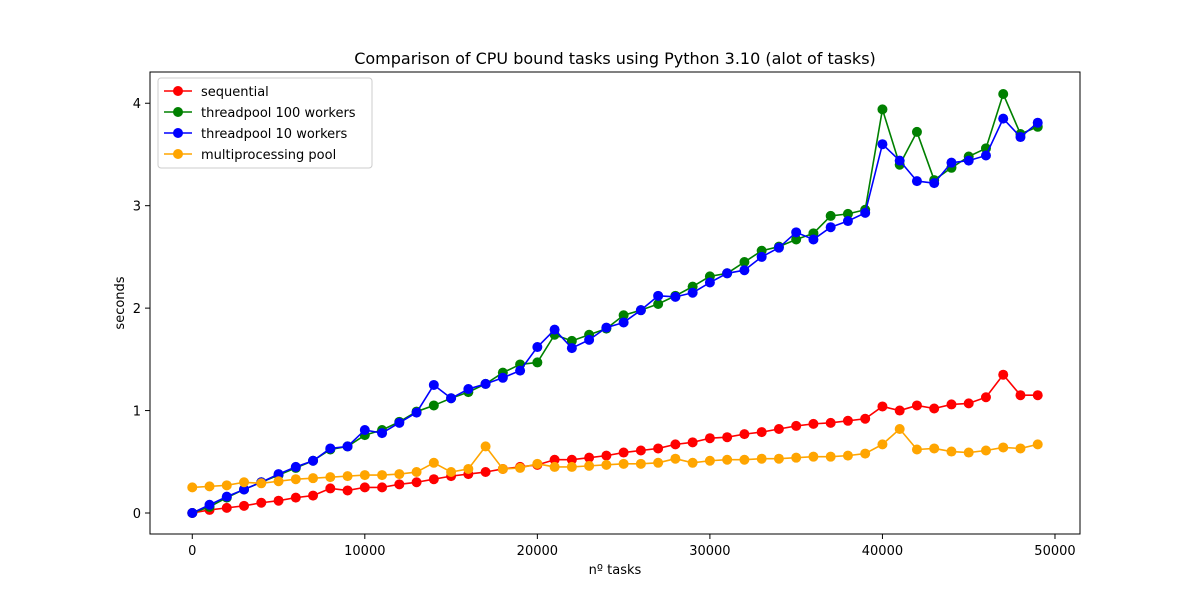 The width and height of the screenshot is (1200, 600). What do you see at coordinates (141, 309) in the screenshot?
I see `y-axis: 0 1 2 3 4` at bounding box center [141, 309].